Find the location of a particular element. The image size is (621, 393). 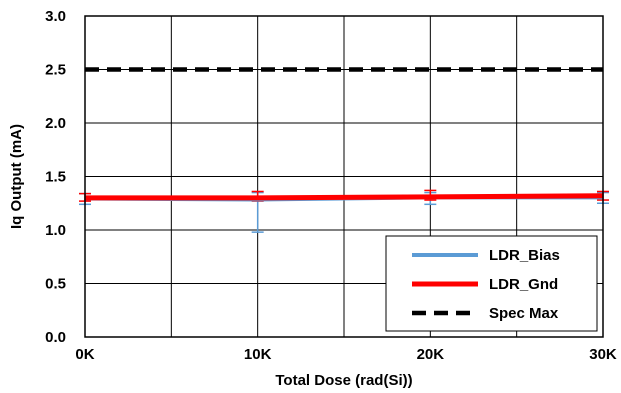

x-tick-label: 0K is located at coordinates (84, 354).